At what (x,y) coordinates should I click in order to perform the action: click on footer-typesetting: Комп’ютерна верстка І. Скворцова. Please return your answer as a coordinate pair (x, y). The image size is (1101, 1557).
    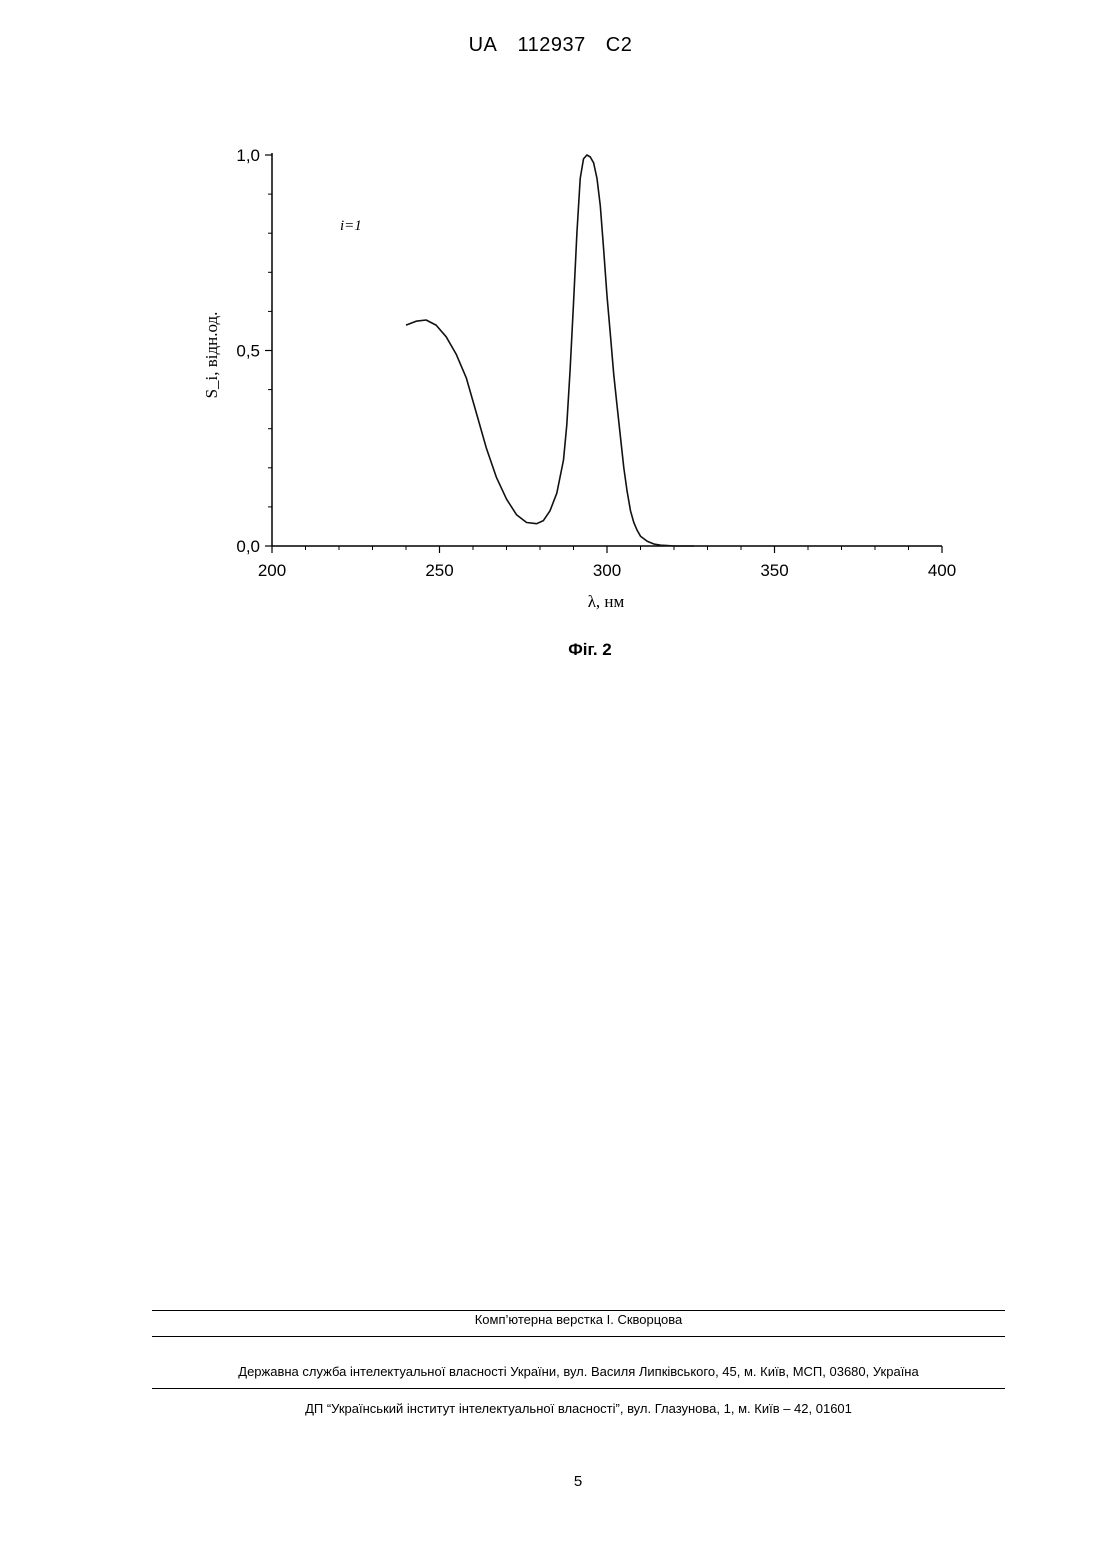
    Looking at the image, I should click on (578, 1319).